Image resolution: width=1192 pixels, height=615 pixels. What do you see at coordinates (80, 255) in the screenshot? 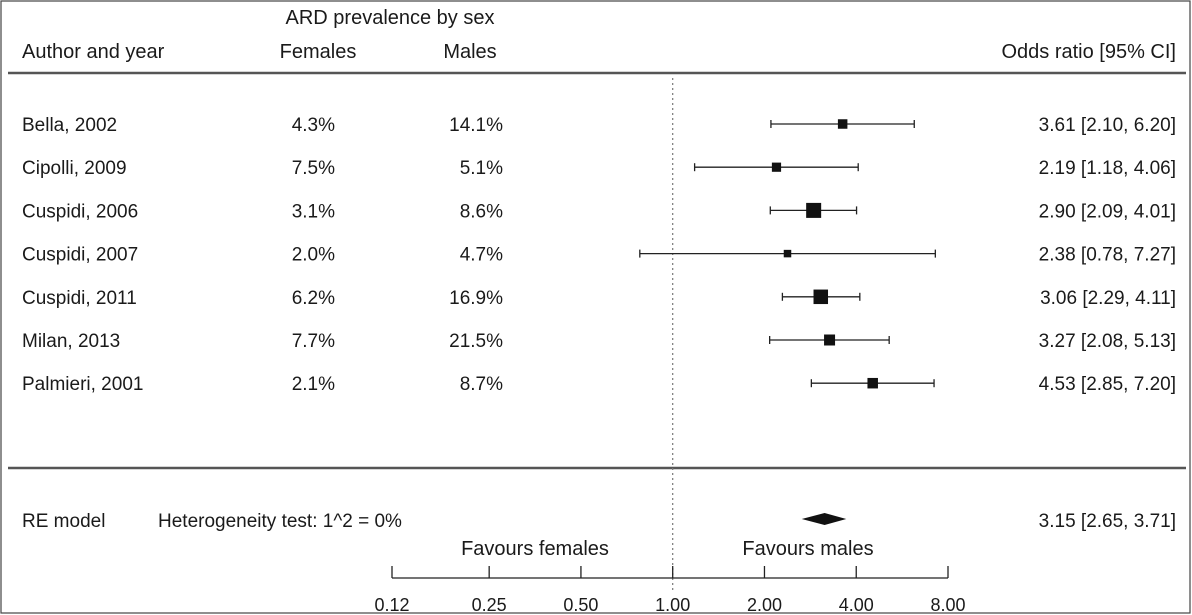
I see `study-label: Cuspidi, 2007` at bounding box center [80, 255].